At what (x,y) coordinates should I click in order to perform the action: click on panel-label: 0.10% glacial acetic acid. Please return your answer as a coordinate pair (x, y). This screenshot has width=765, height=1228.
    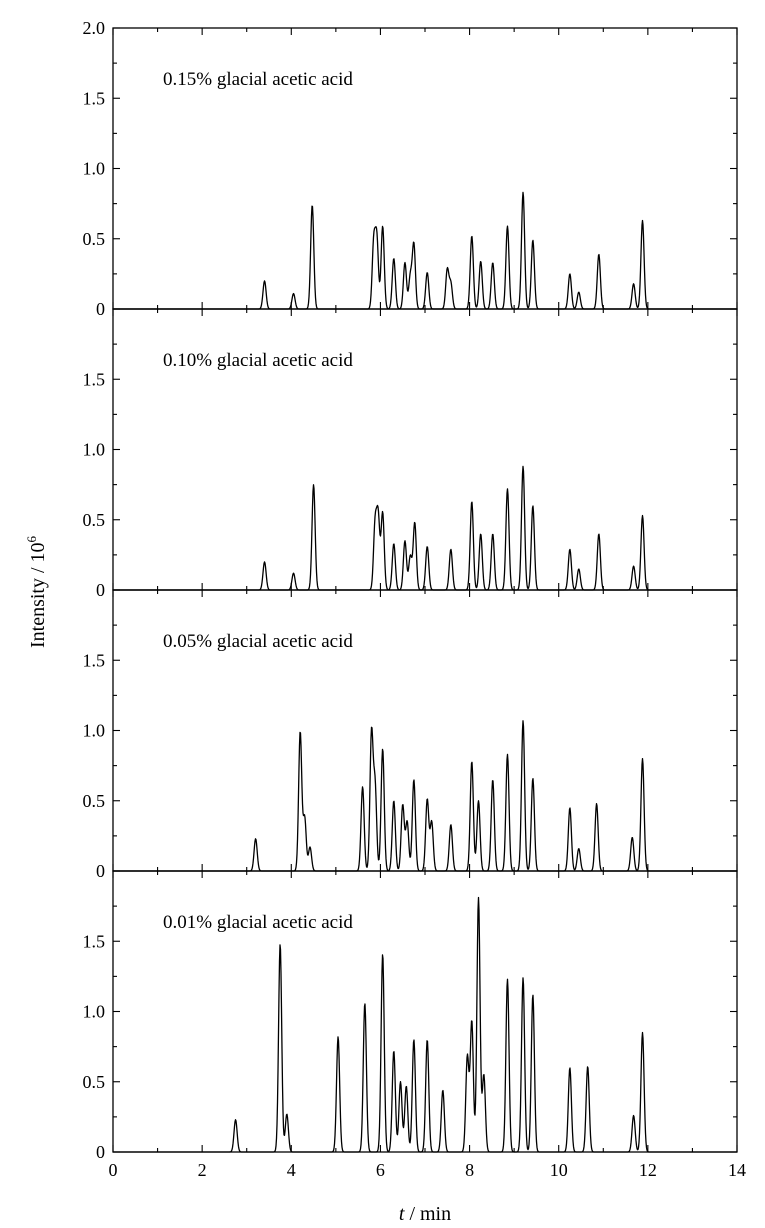
    Looking at the image, I should click on (258, 360).